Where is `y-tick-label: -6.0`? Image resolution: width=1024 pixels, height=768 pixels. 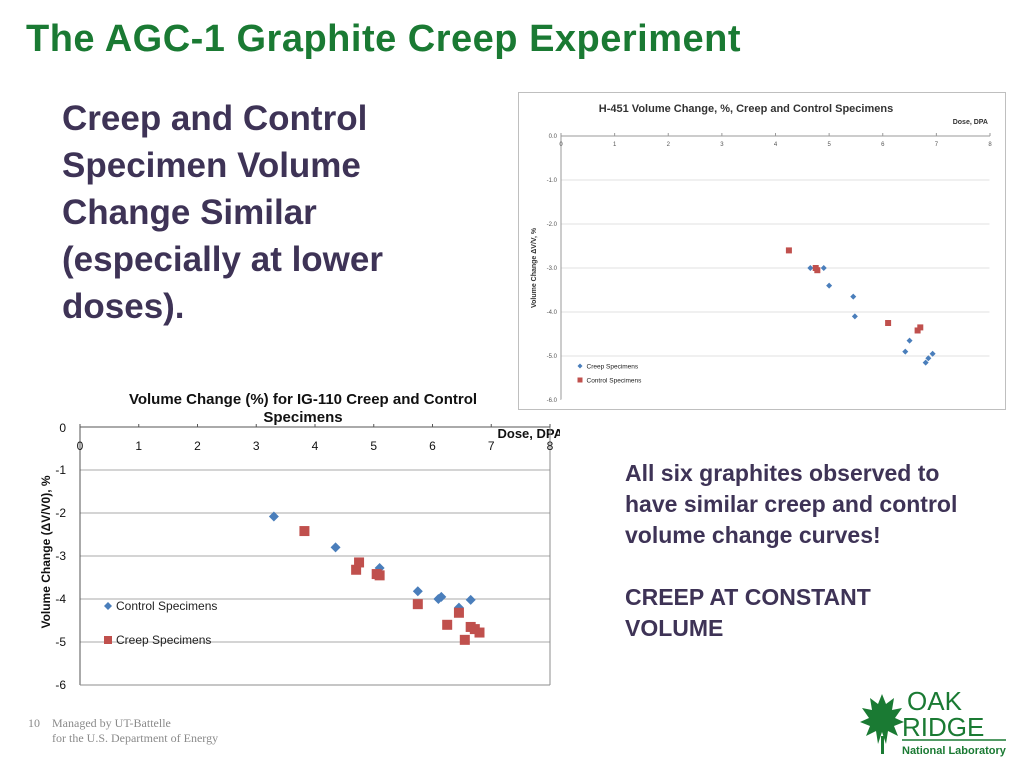 y-tick-label: -6.0 is located at coordinates (552, 401).